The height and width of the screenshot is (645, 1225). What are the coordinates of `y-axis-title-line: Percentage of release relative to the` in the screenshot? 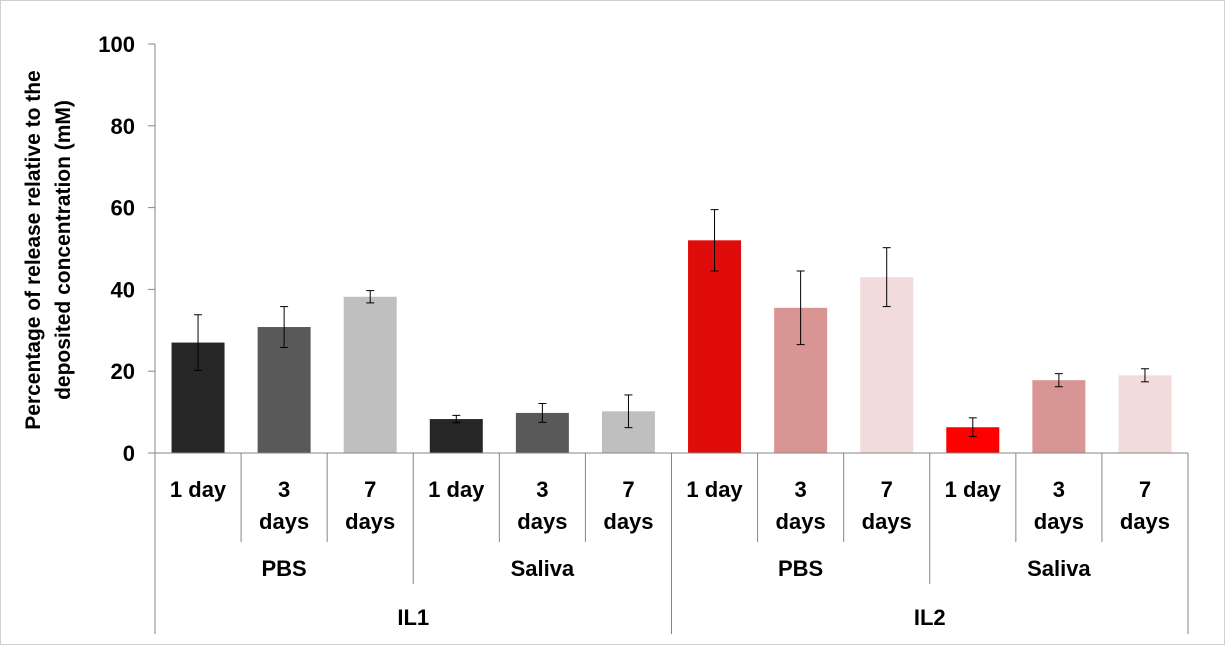 It's located at (33, 250).